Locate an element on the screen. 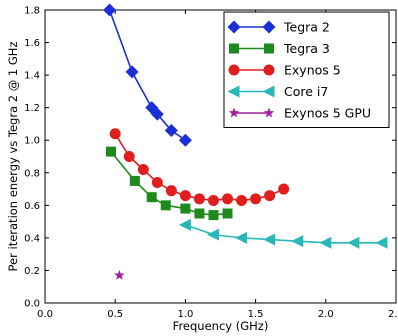 Image resolution: width=398 pixels, height=336 pixels. y-tick-label: 0.2 is located at coordinates (32, 271).